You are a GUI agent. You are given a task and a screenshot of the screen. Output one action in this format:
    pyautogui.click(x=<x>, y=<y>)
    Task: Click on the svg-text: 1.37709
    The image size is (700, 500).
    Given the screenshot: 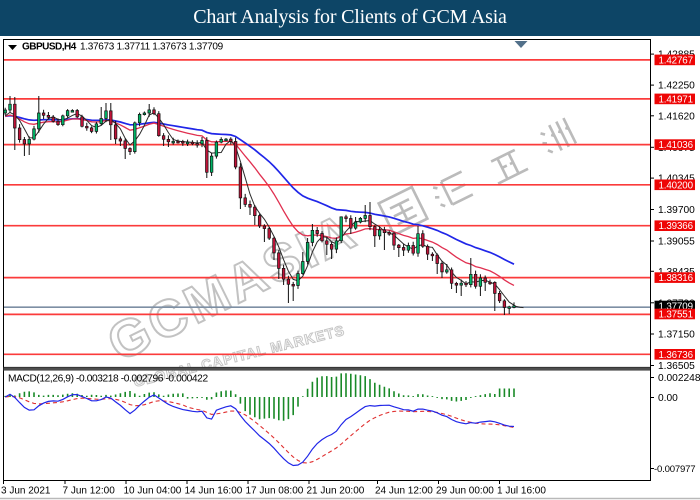 What is the action you would take?
    pyautogui.click(x=676, y=307)
    